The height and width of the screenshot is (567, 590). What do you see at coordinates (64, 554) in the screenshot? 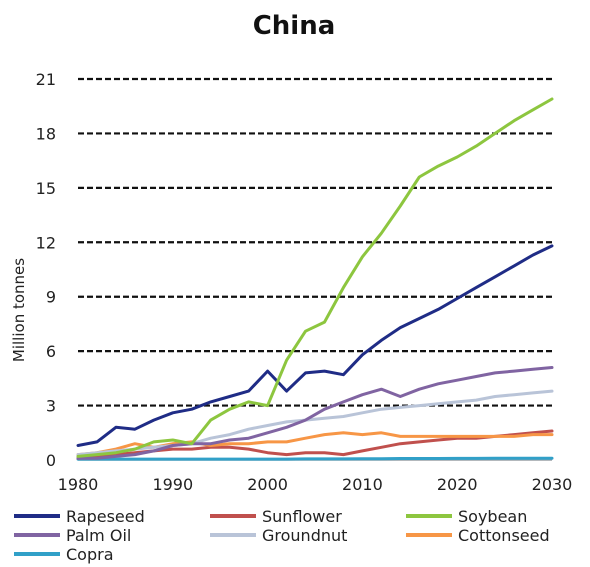
I see `legend-item-copra: Copra` at bounding box center [64, 554].